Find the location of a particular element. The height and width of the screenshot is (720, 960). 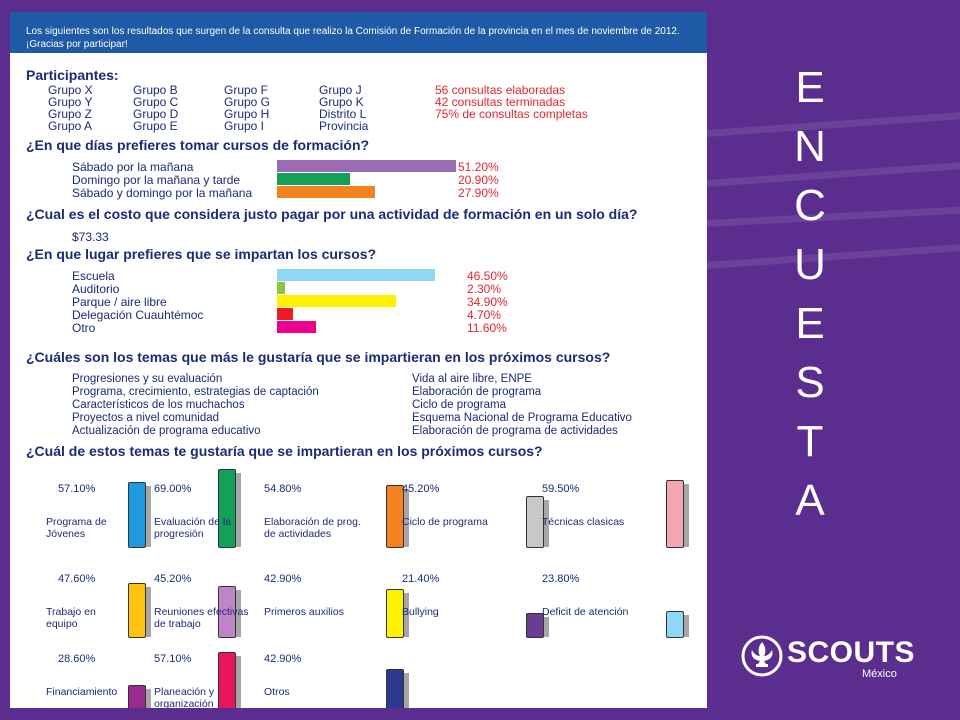

group-name: Grupo I is located at coordinates (244, 126).